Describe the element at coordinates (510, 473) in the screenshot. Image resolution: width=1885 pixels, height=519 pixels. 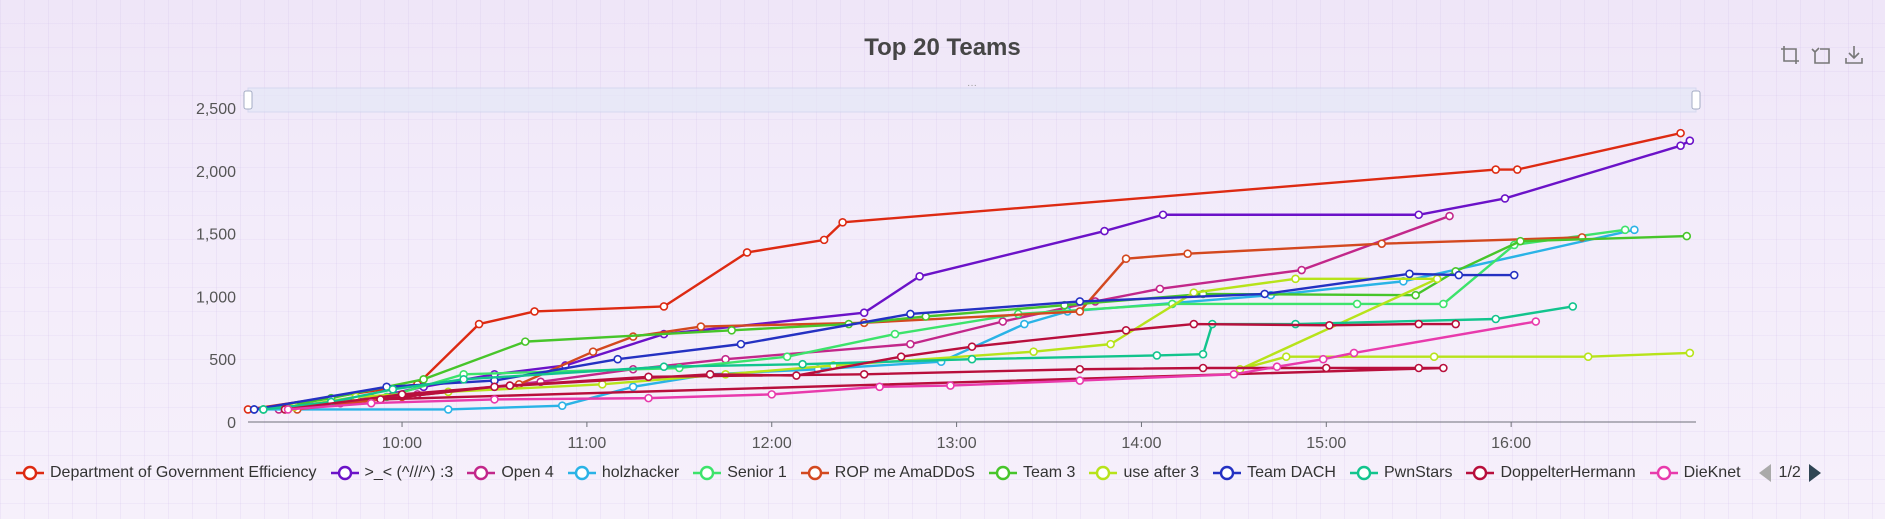
I see `legend-item: Open 4` at that location.